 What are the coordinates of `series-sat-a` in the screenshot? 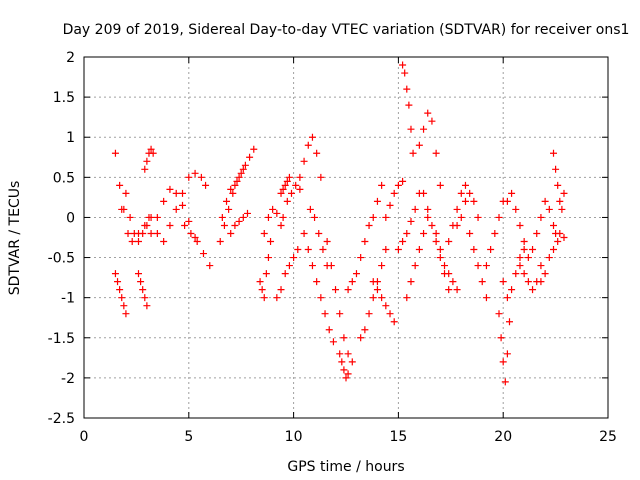 It's located at (160, 197).